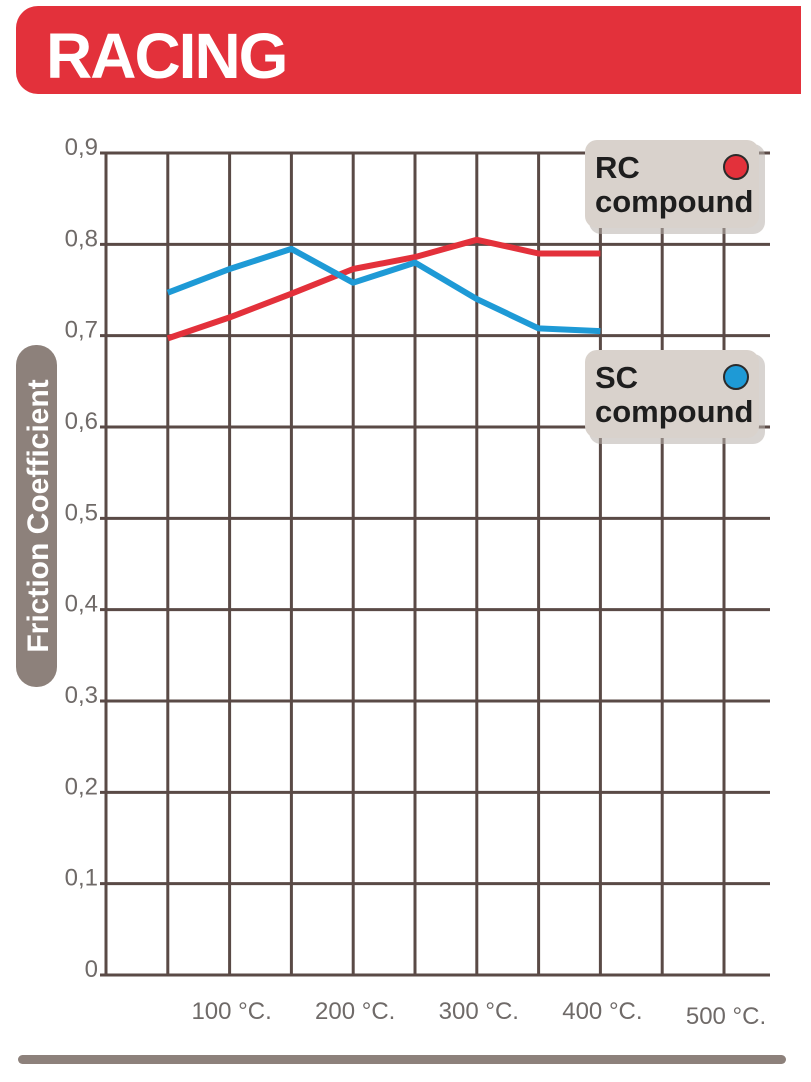 The height and width of the screenshot is (1082, 811). Describe the element at coordinates (81, 512) in the screenshot. I see `y-tick-label: 0,5` at that location.